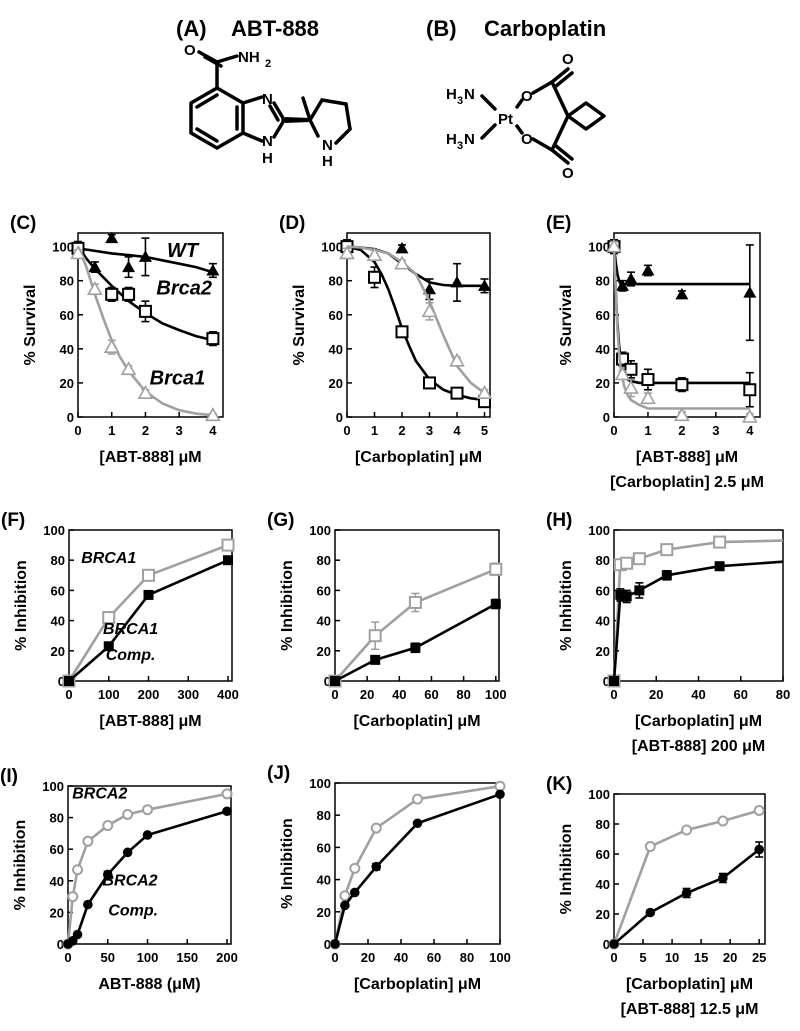 The width and height of the screenshot is (800, 1031). I want to click on series-line, so click(415, 625).